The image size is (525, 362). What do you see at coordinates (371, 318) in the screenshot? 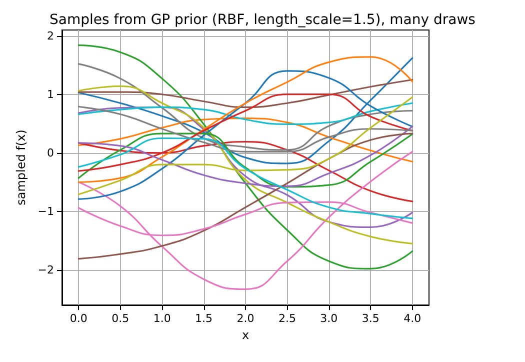
I see `x-tick-label: 3.5` at bounding box center [371, 318].